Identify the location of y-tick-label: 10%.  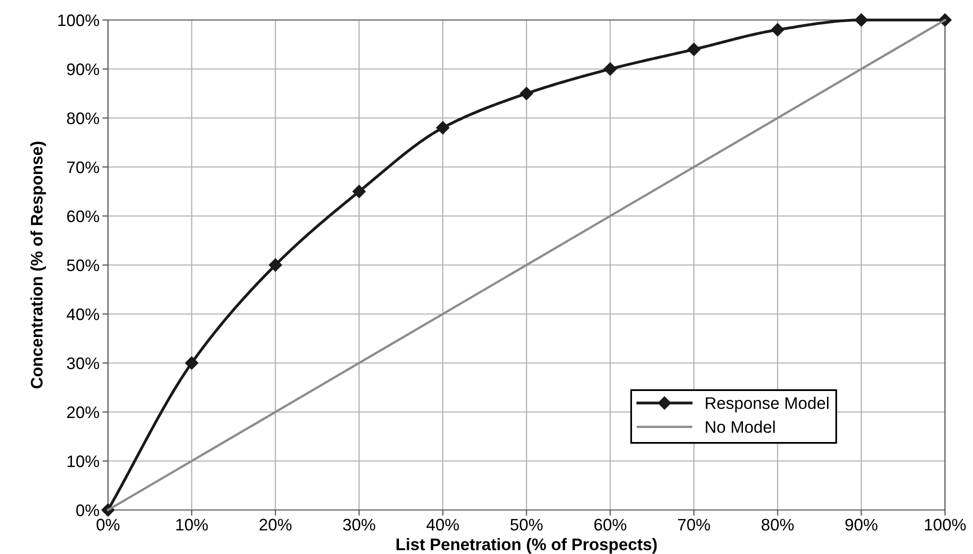
(84, 461).